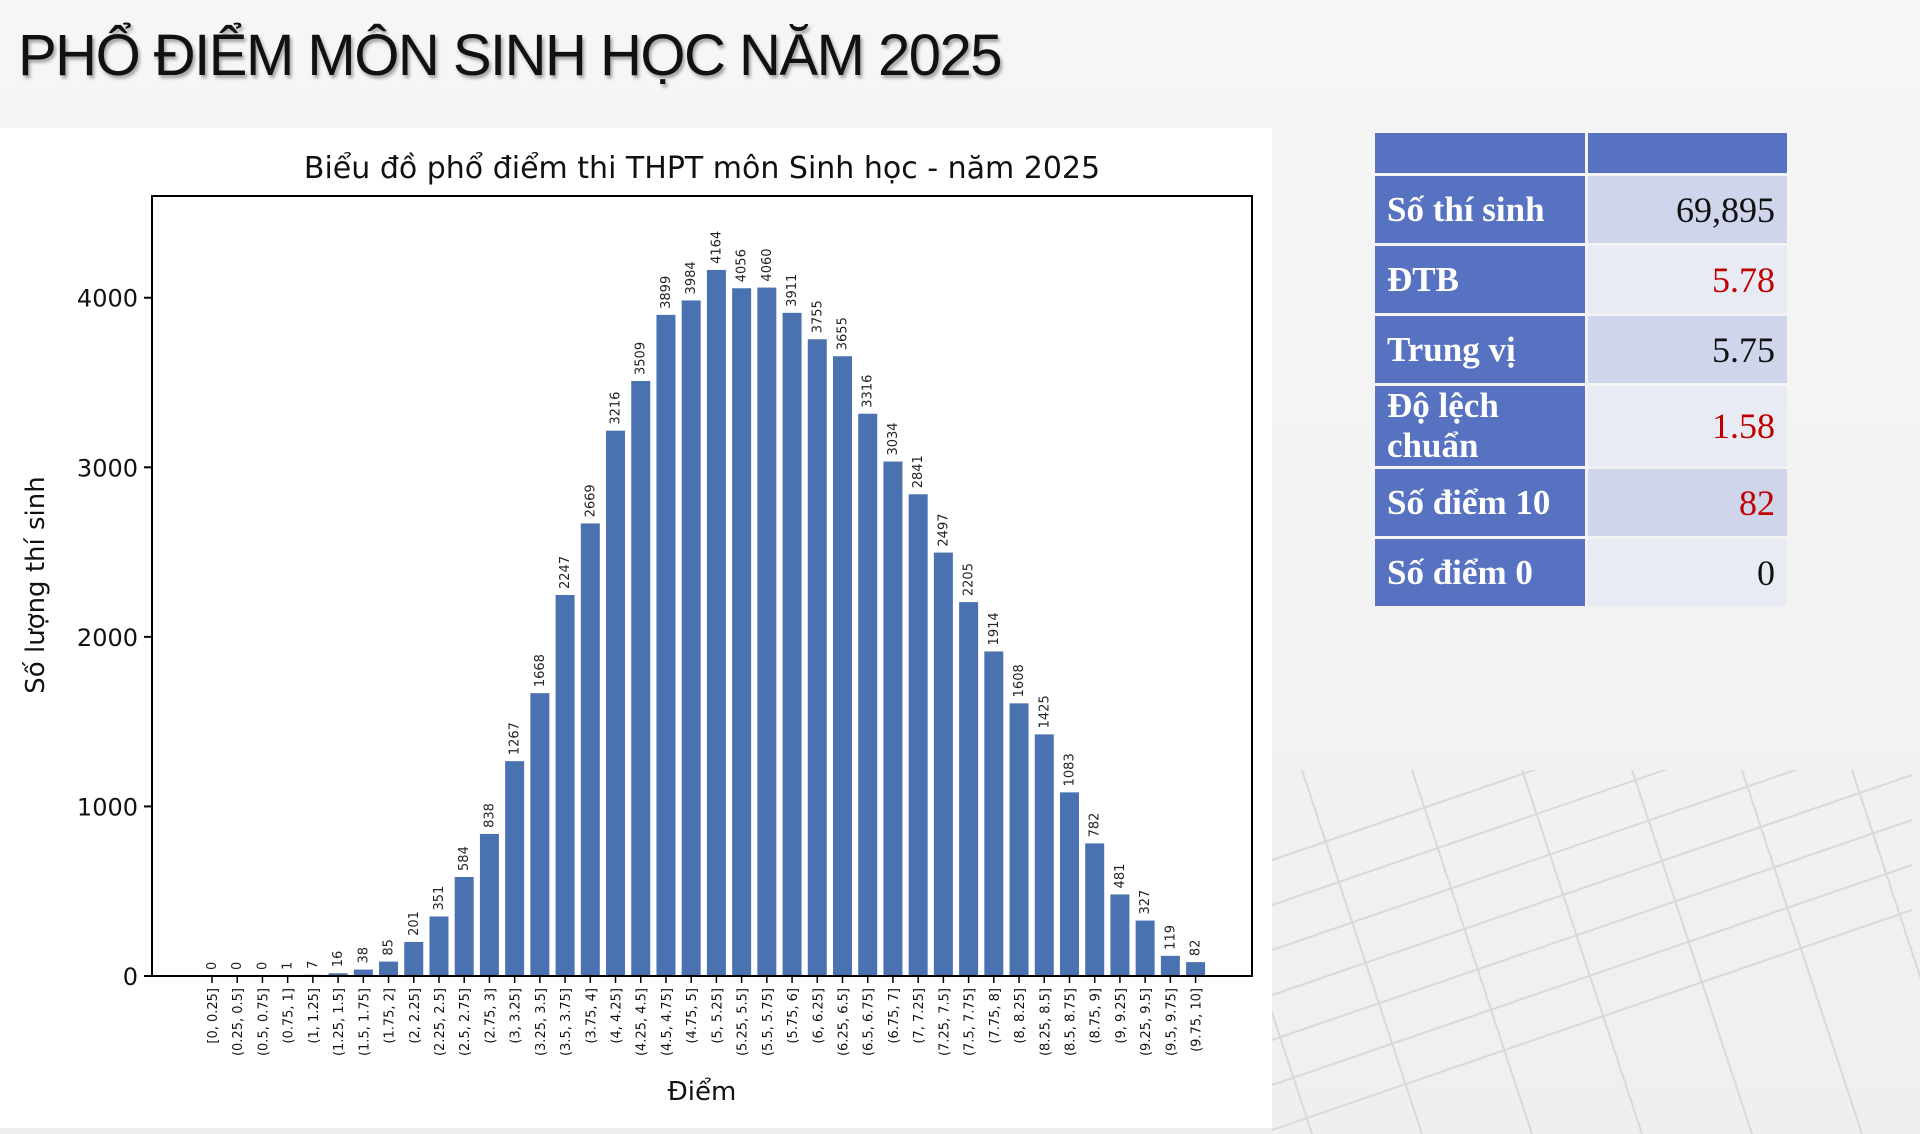 The image size is (1920, 1134). I want to click on stats-header-cell, so click(1480, 153).